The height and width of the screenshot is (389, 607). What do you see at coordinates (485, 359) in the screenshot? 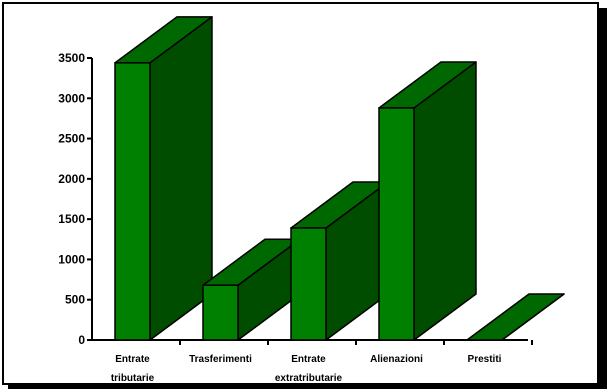
I see `x-label-4-0: Prestiti` at bounding box center [485, 359].